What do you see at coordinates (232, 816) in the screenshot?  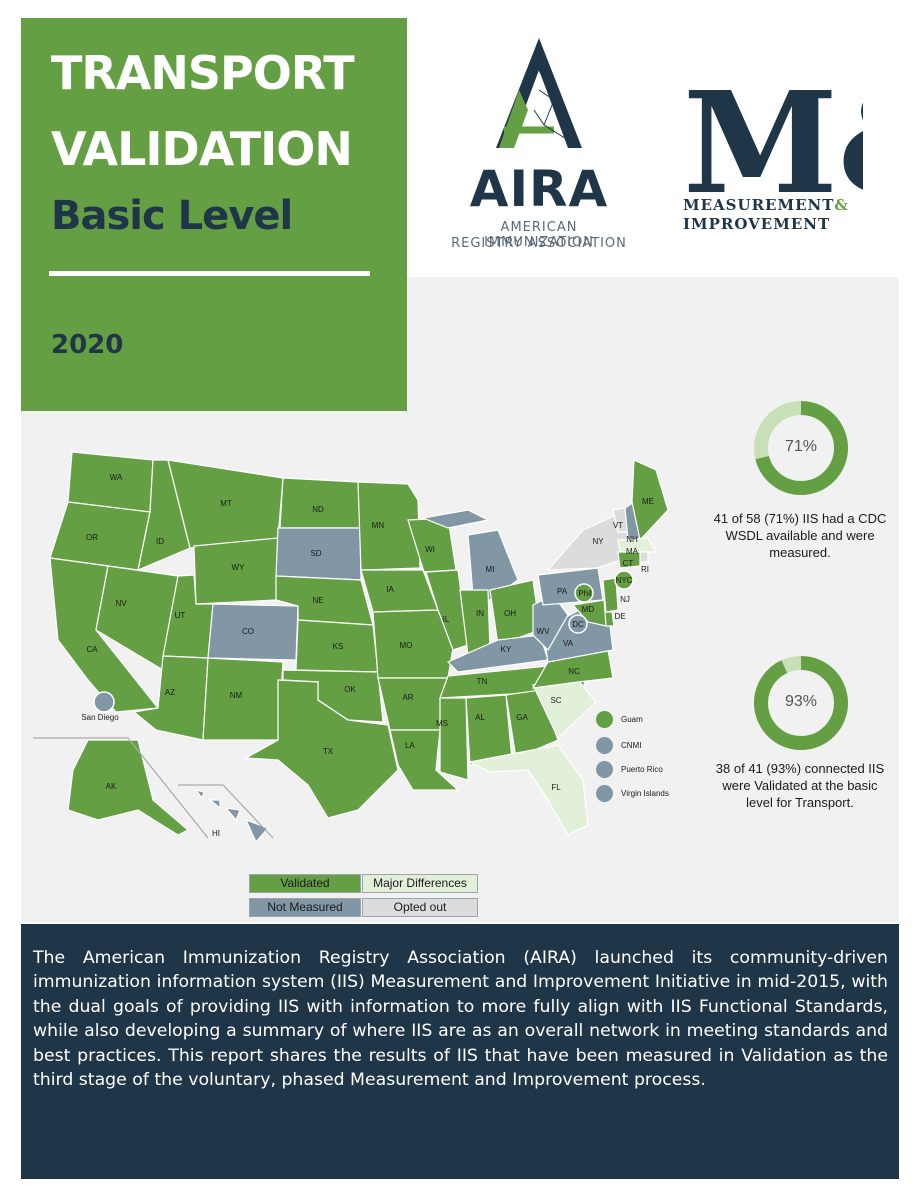 I see `state-hi` at bounding box center [232, 816].